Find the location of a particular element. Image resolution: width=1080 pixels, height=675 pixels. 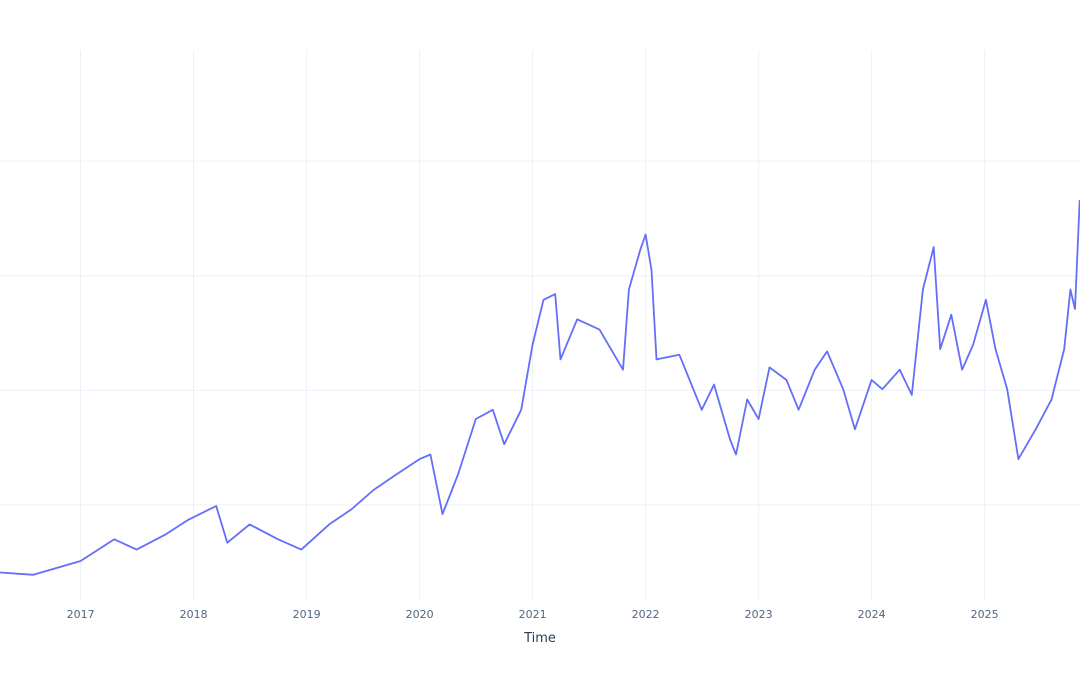

x-tick-labels: 2017 2018 2019 2020 2021 2022 2023 2024 2025 is located at coordinates (533, 614).